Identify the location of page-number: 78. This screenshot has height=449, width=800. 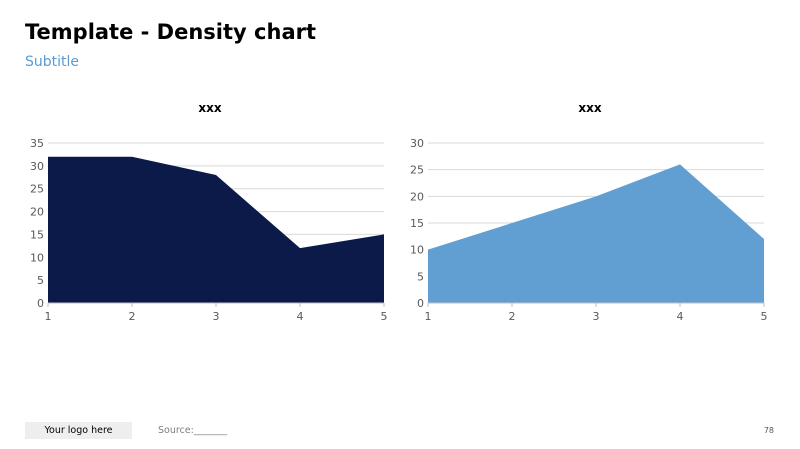
(768, 430).